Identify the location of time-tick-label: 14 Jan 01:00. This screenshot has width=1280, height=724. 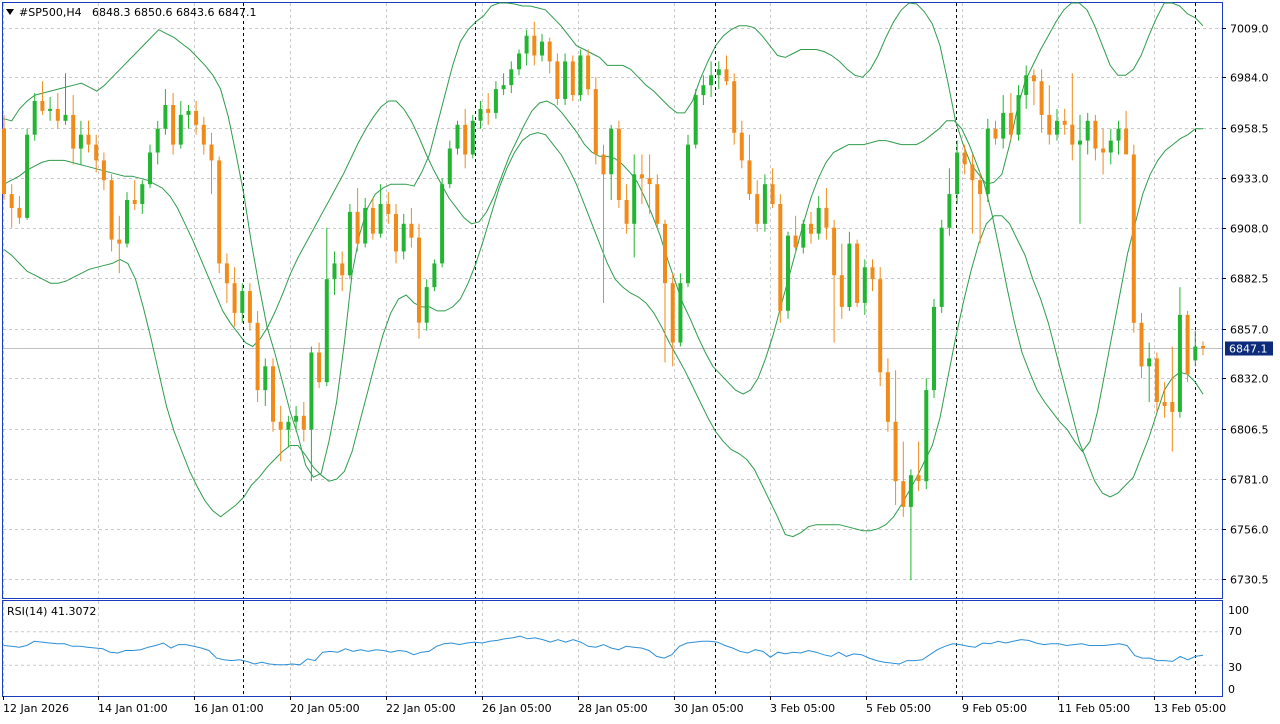
(133, 708).